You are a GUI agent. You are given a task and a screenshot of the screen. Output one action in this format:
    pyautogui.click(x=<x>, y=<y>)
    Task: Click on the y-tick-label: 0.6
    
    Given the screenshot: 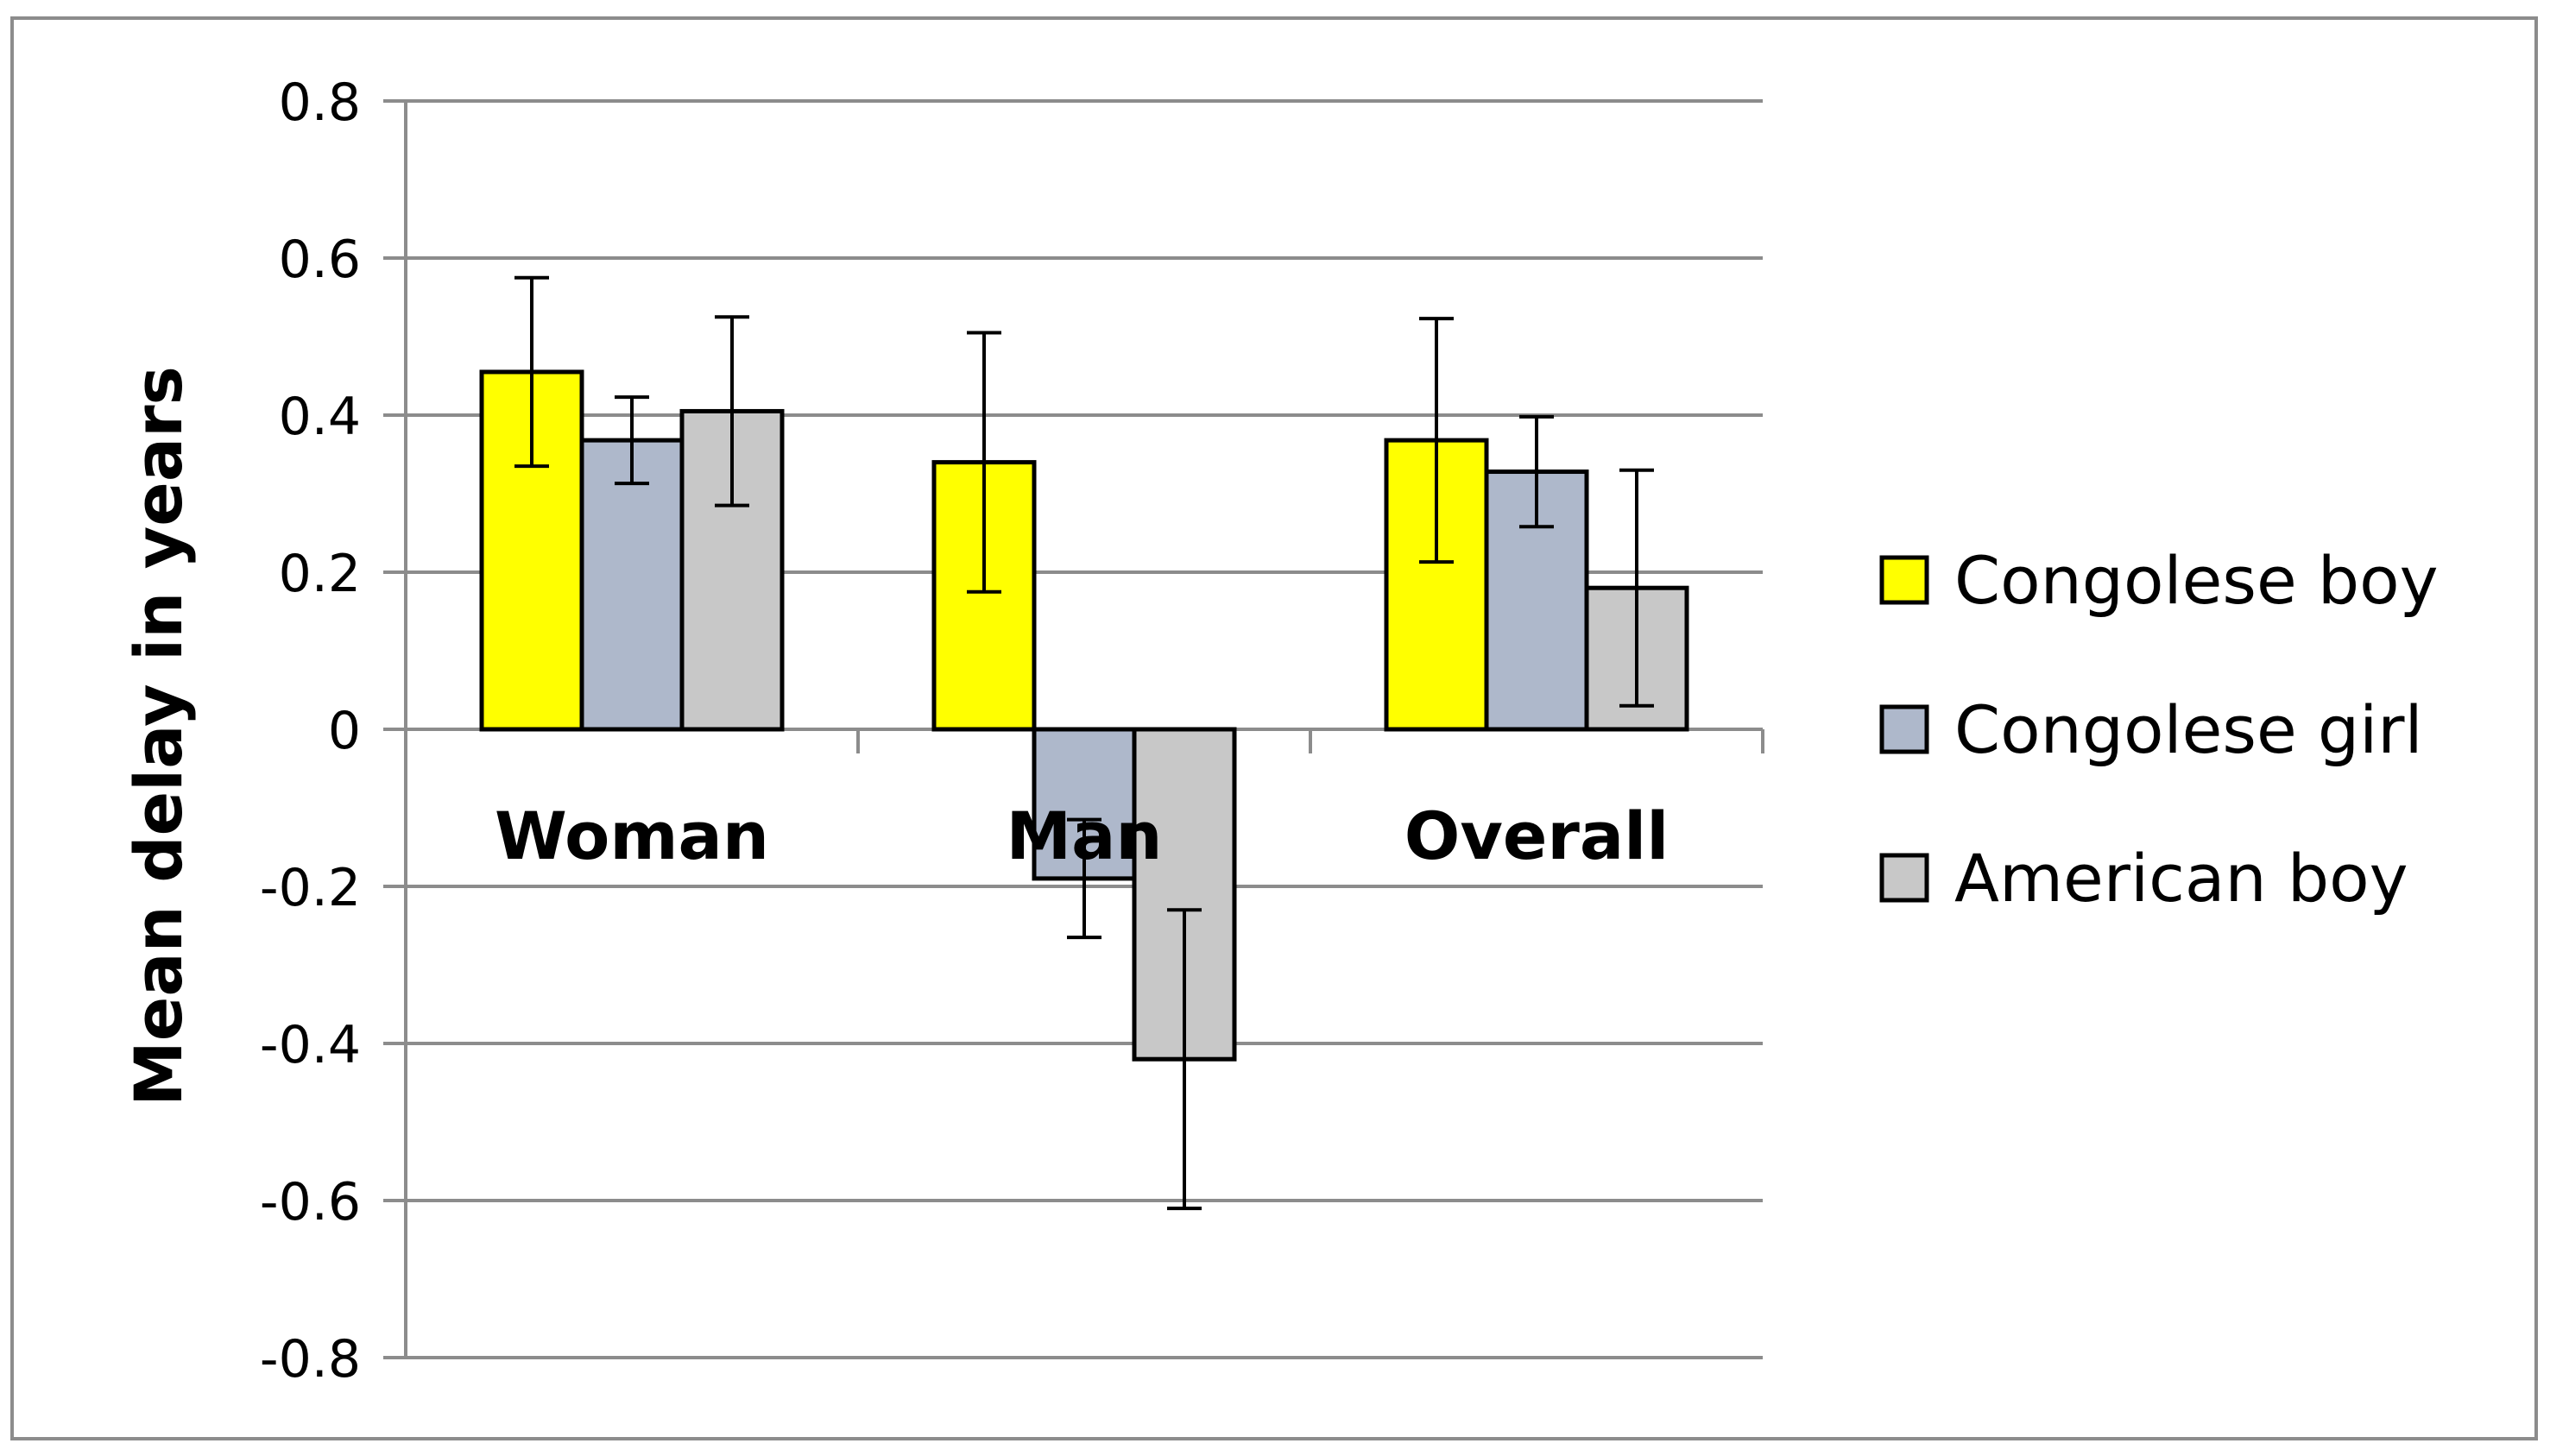 What is the action you would take?
    pyautogui.click(x=320, y=260)
    